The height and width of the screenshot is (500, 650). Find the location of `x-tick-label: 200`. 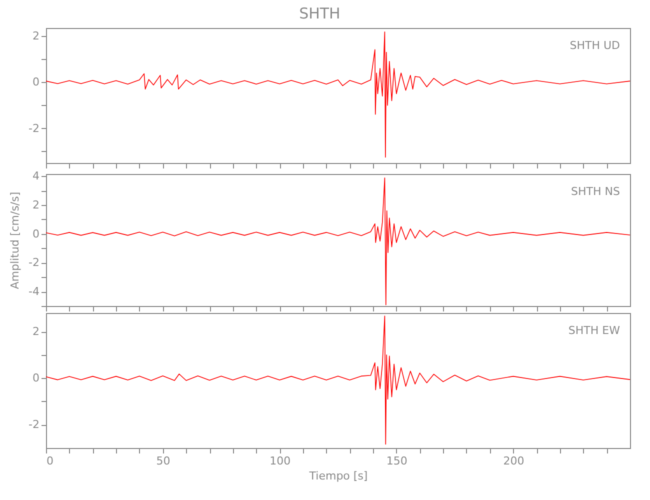

x-tick-label: 200 is located at coordinates (513, 461).